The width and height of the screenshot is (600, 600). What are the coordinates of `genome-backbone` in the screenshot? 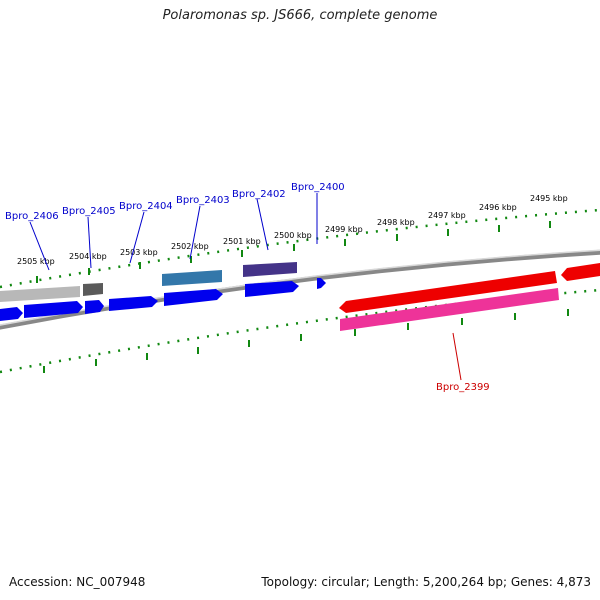 It's located at (300, 289).